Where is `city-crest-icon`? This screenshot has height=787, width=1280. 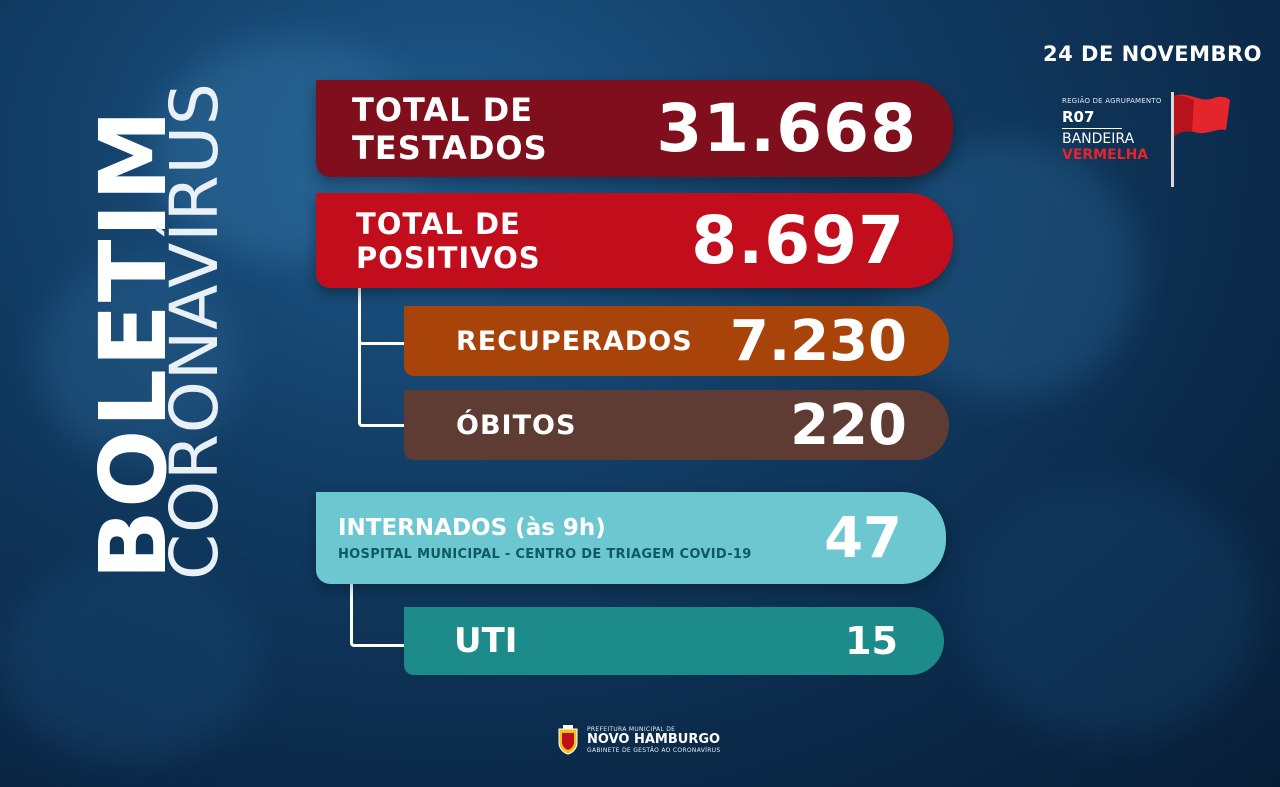 city-crest-icon is located at coordinates (568, 740).